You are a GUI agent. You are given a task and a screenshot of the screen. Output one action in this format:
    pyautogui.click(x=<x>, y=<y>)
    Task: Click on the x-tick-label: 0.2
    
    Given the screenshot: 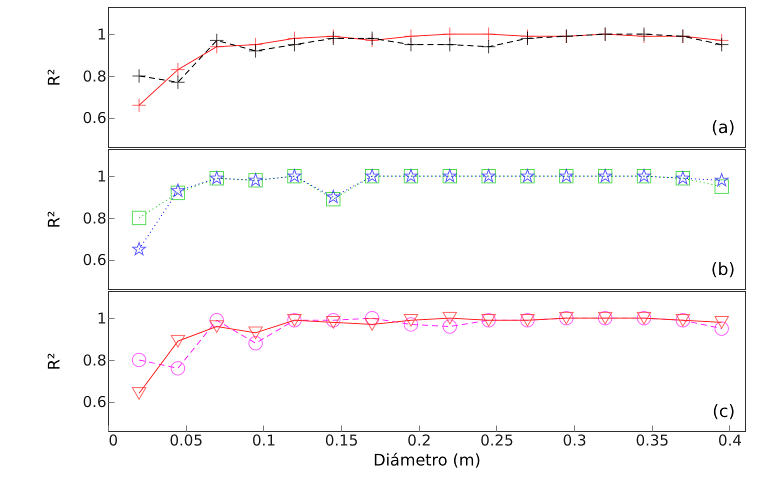 What is the action you would take?
    pyautogui.click(x=419, y=441)
    